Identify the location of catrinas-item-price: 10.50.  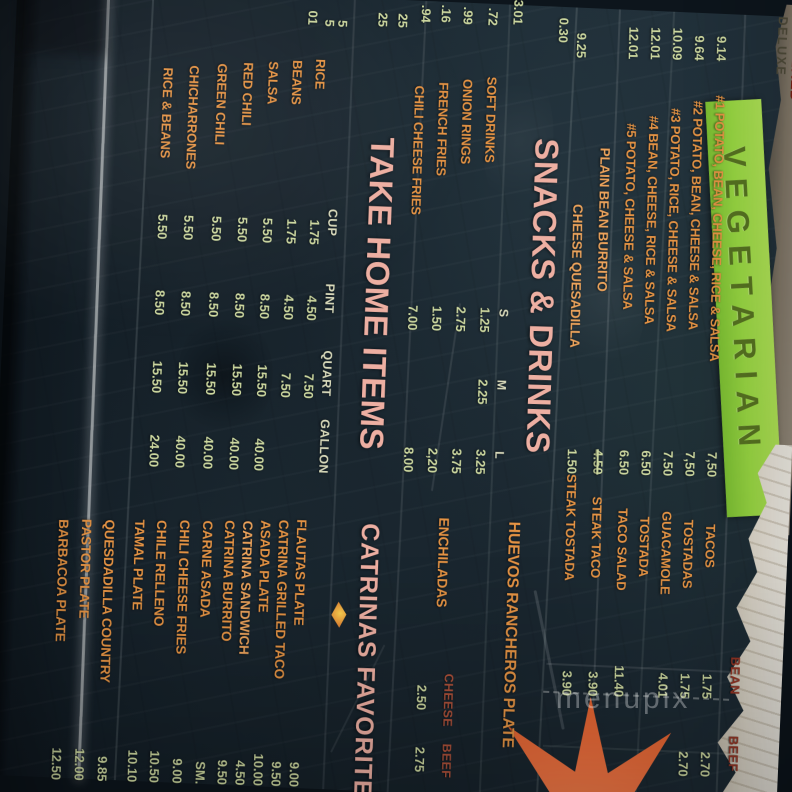
(154, 767).